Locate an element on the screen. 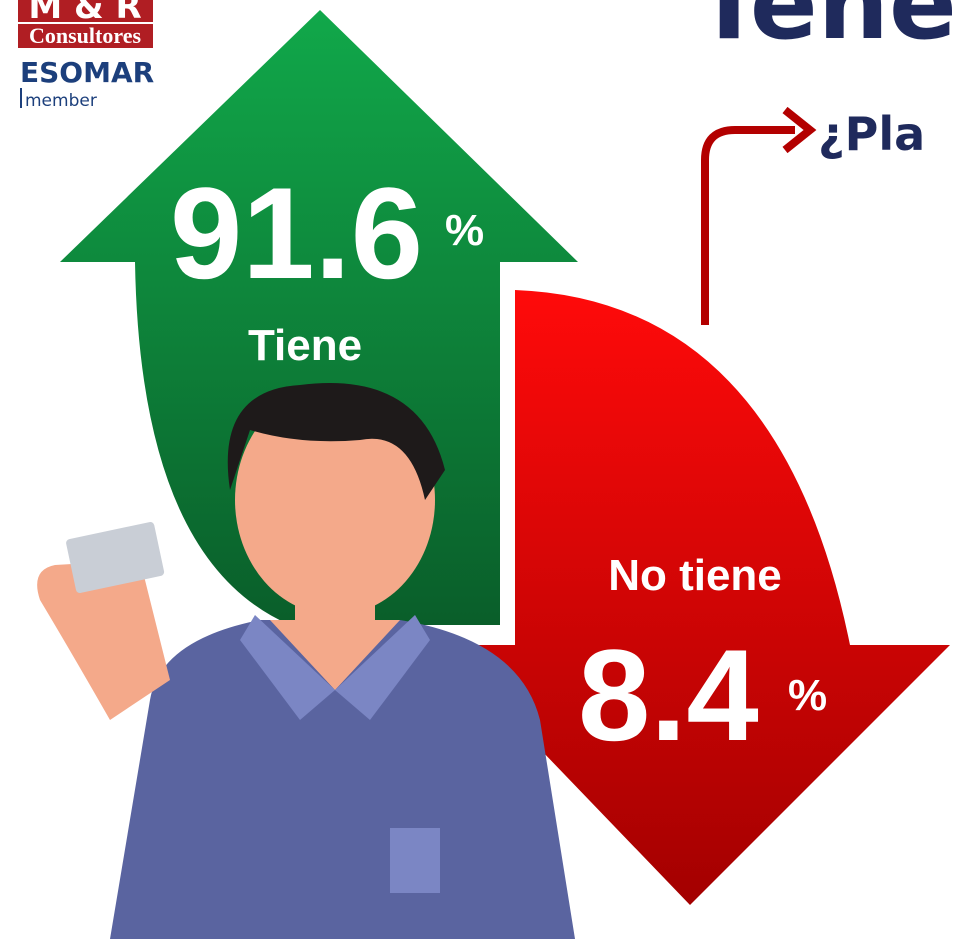 The width and height of the screenshot is (963, 939). title: Tenen is located at coordinates (829, 31).